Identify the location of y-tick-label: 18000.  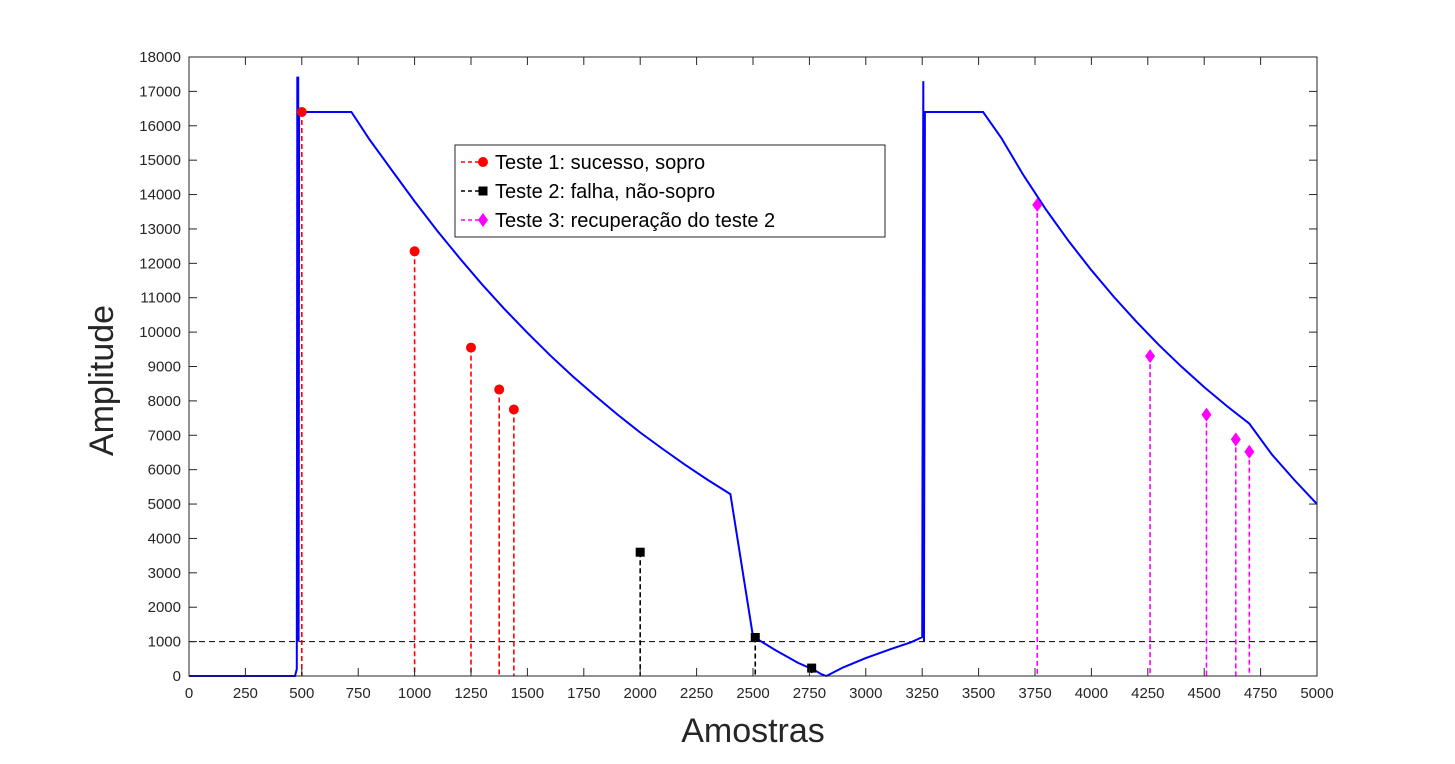
(160, 57).